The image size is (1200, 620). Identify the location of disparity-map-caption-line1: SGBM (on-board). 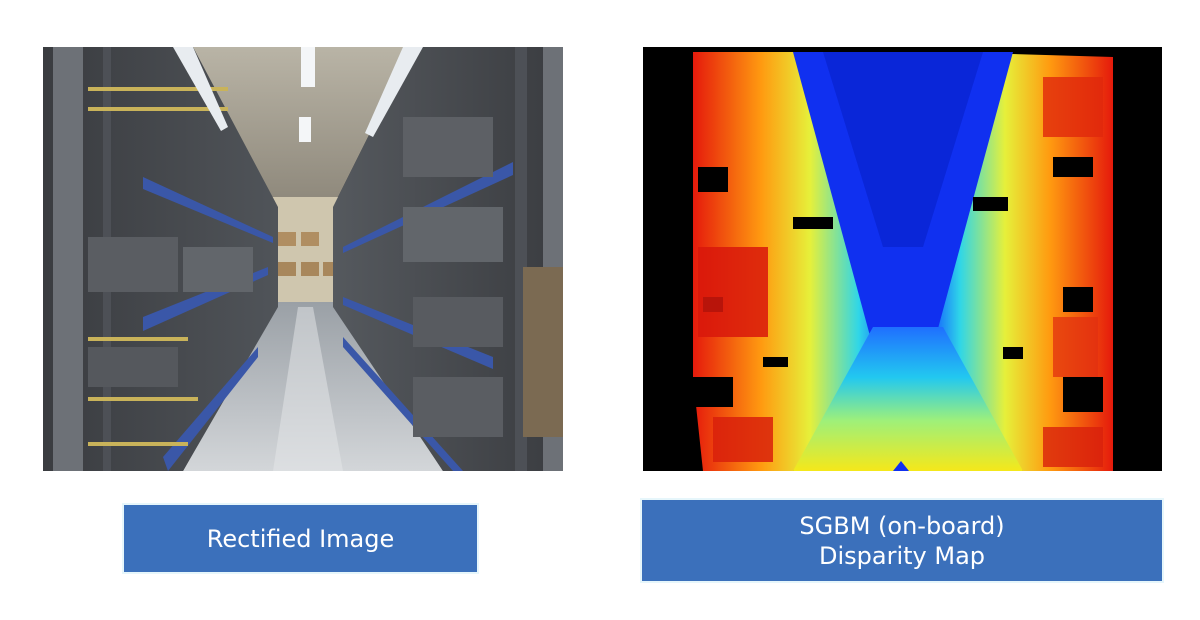
(902, 525).